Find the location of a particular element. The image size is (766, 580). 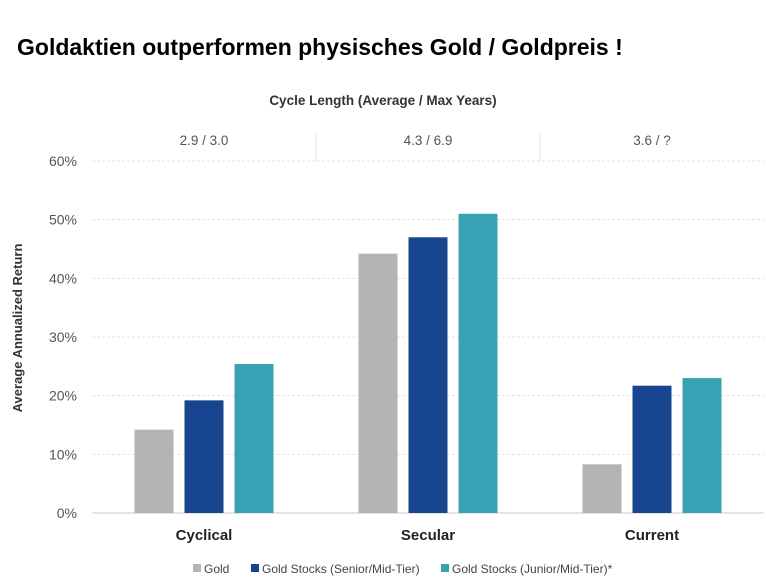

cycle-length-label: 3.6 / ? is located at coordinates (652, 140).